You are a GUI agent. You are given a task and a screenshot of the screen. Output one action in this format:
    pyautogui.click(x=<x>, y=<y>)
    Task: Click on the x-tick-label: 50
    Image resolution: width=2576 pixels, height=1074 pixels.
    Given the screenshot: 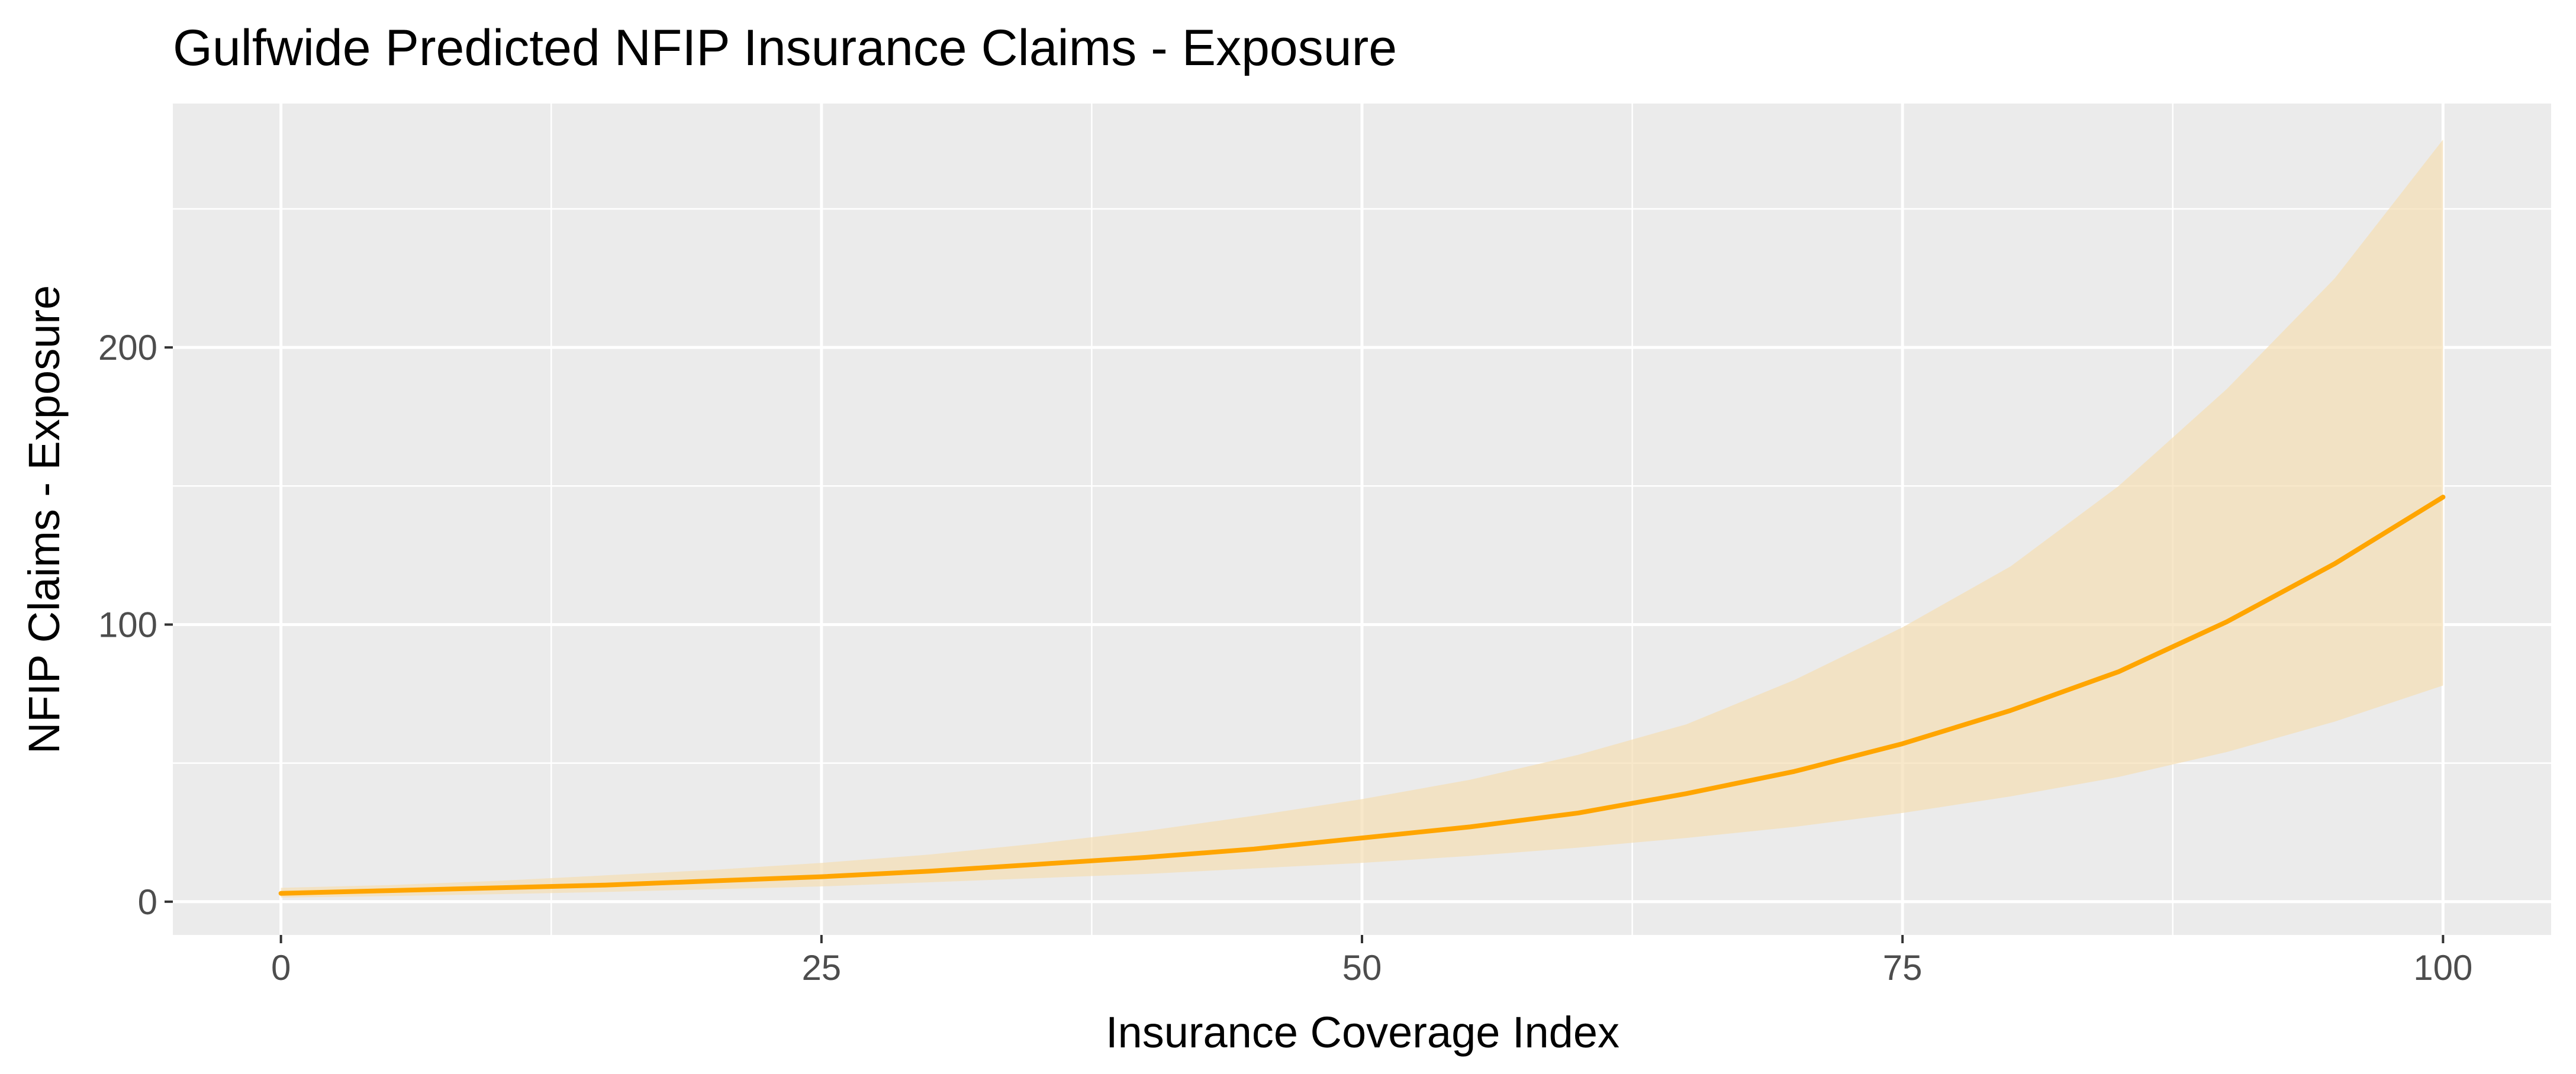 What is the action you would take?
    pyautogui.click(x=1362, y=968)
    